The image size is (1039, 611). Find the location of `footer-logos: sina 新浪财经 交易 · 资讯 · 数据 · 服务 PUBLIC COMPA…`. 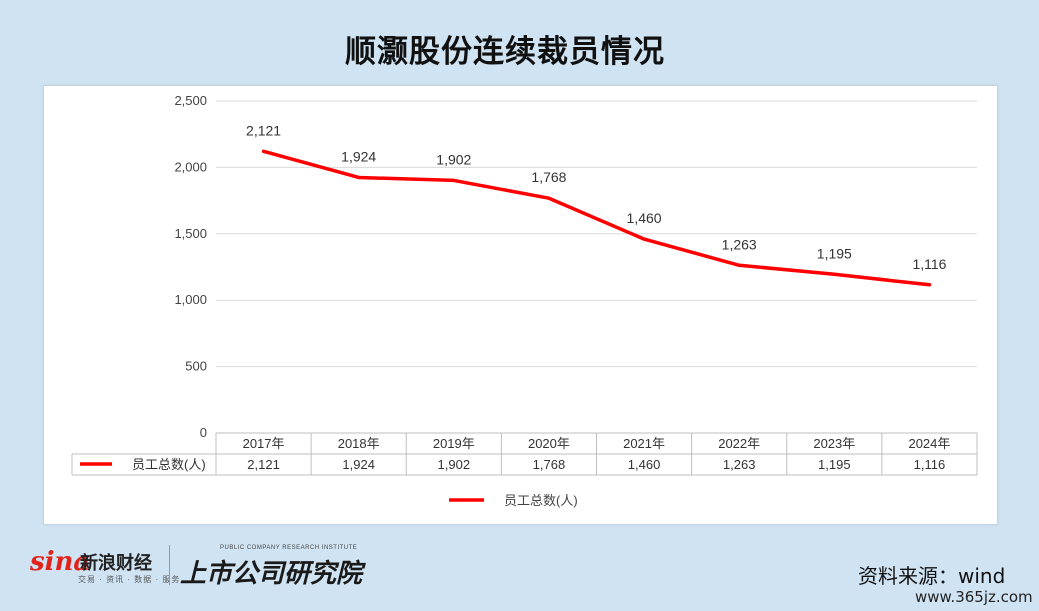

footer-logos: sina 新浪财经 交易 · 资讯 · 数据 · 服务 PUBLIC COMPA… is located at coordinates (200, 566).